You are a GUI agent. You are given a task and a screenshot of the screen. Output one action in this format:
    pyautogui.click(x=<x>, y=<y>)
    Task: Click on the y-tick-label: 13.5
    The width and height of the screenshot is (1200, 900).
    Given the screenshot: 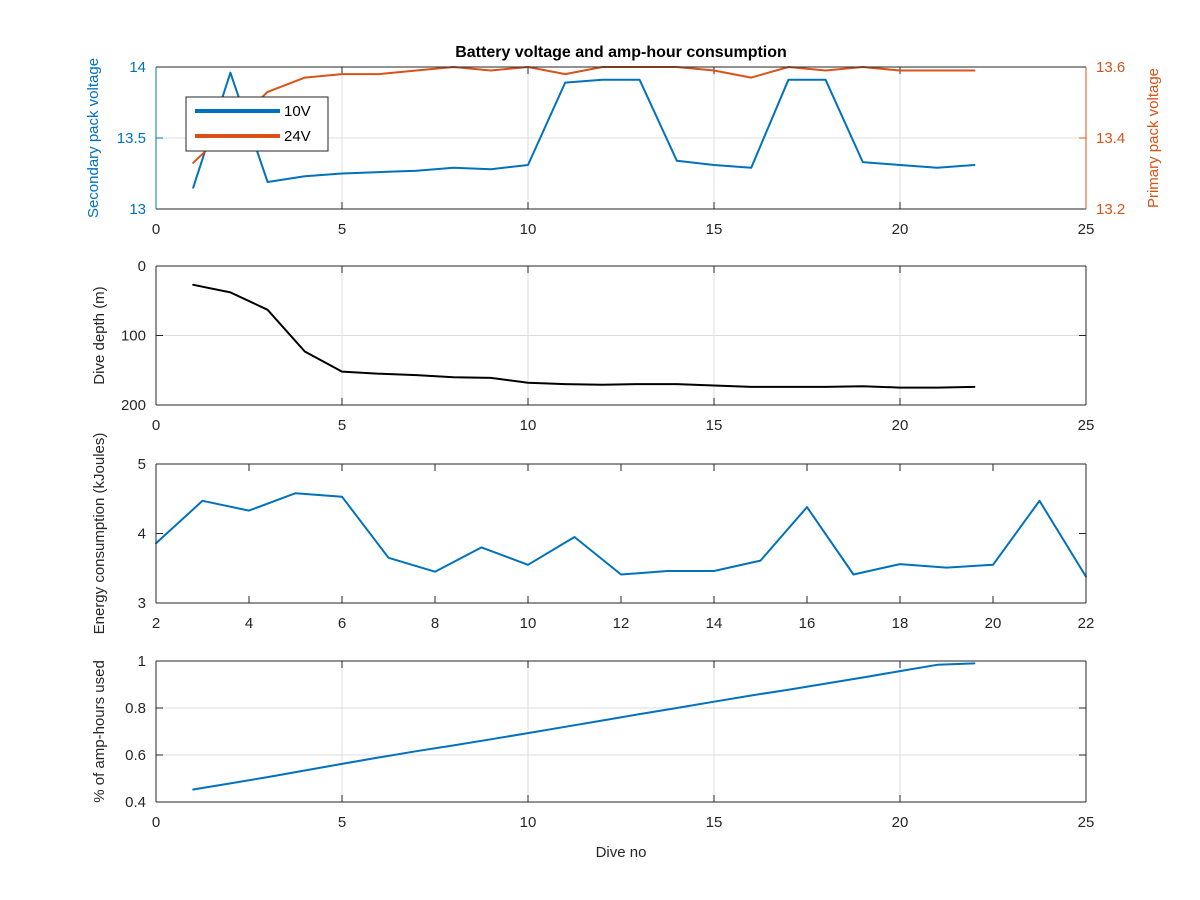 What is the action you would take?
    pyautogui.click(x=131, y=138)
    